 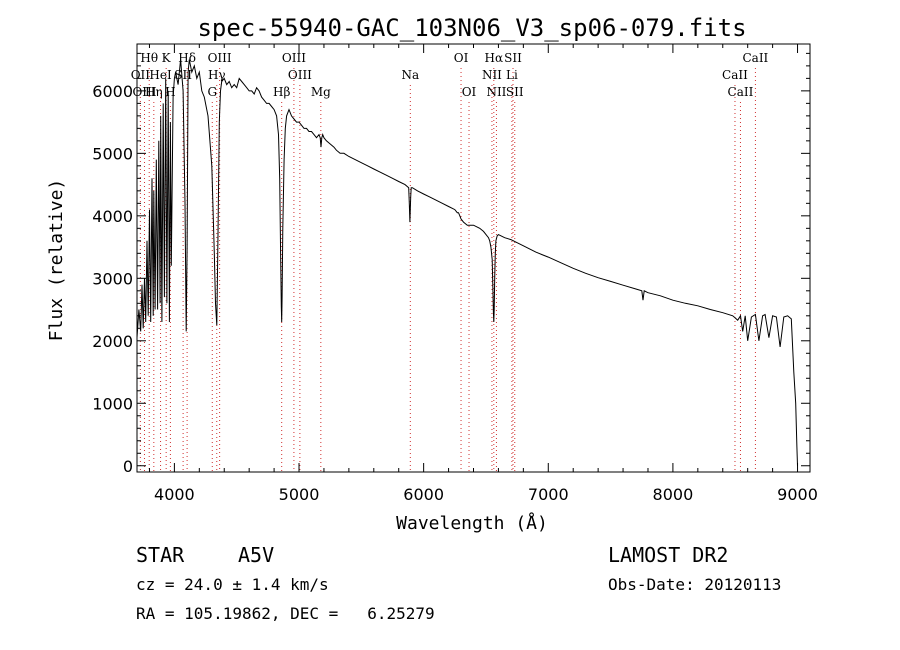 What do you see at coordinates (797, 494) in the screenshot?
I see `x-tick-label: 9000` at bounding box center [797, 494].